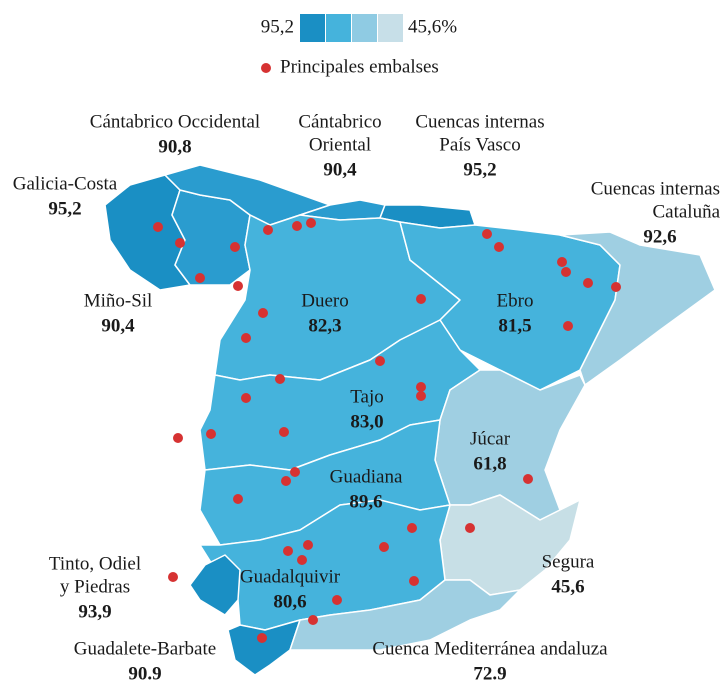  What do you see at coordinates (514, 325) in the screenshot?
I see `basin-value: 81,5` at bounding box center [514, 325].